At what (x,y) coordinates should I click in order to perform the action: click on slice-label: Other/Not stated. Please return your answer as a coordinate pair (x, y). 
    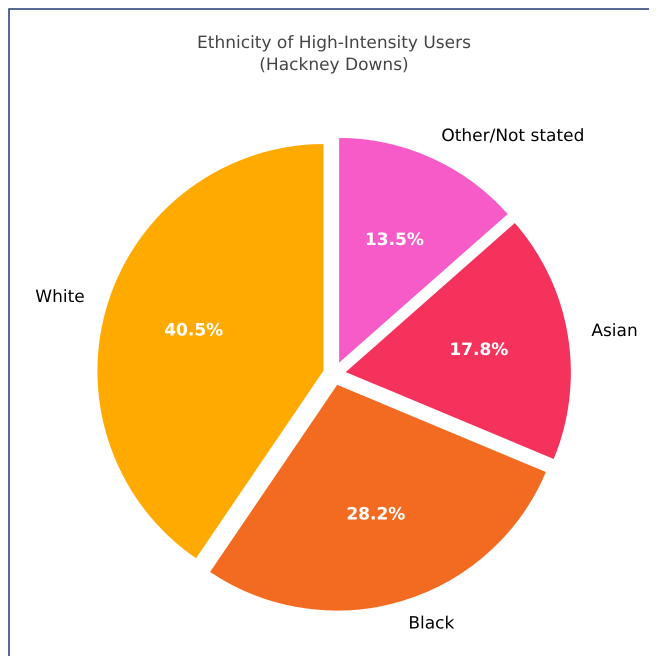
    Looking at the image, I should click on (512, 136).